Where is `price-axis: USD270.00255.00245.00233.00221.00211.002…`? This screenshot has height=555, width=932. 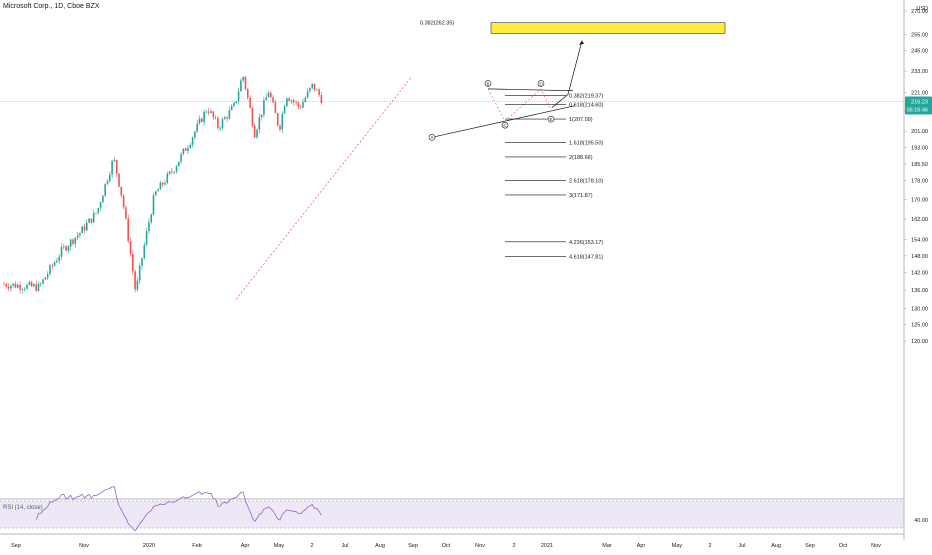 price-axis: USD270.00255.00245.00233.00221.00211.002… is located at coordinates (915, 270).